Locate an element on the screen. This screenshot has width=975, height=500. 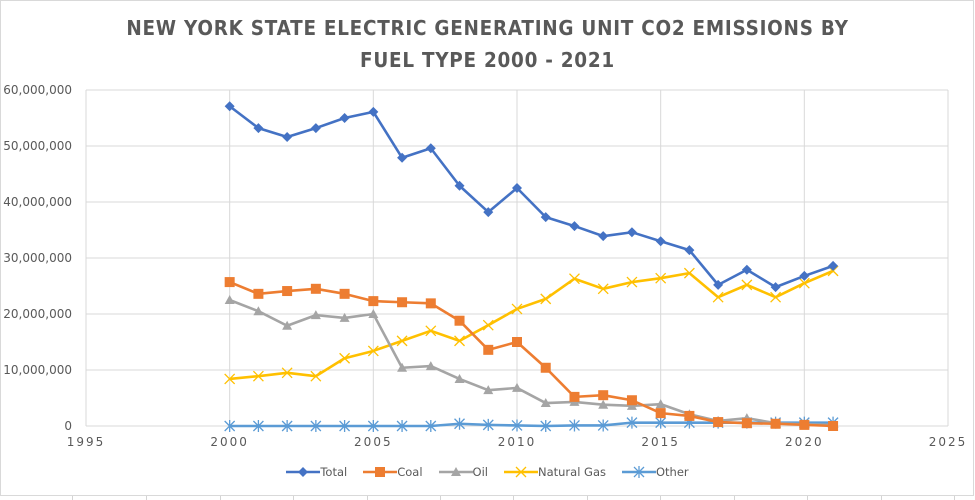
legend-triangle-icon is located at coordinates (455, 471).